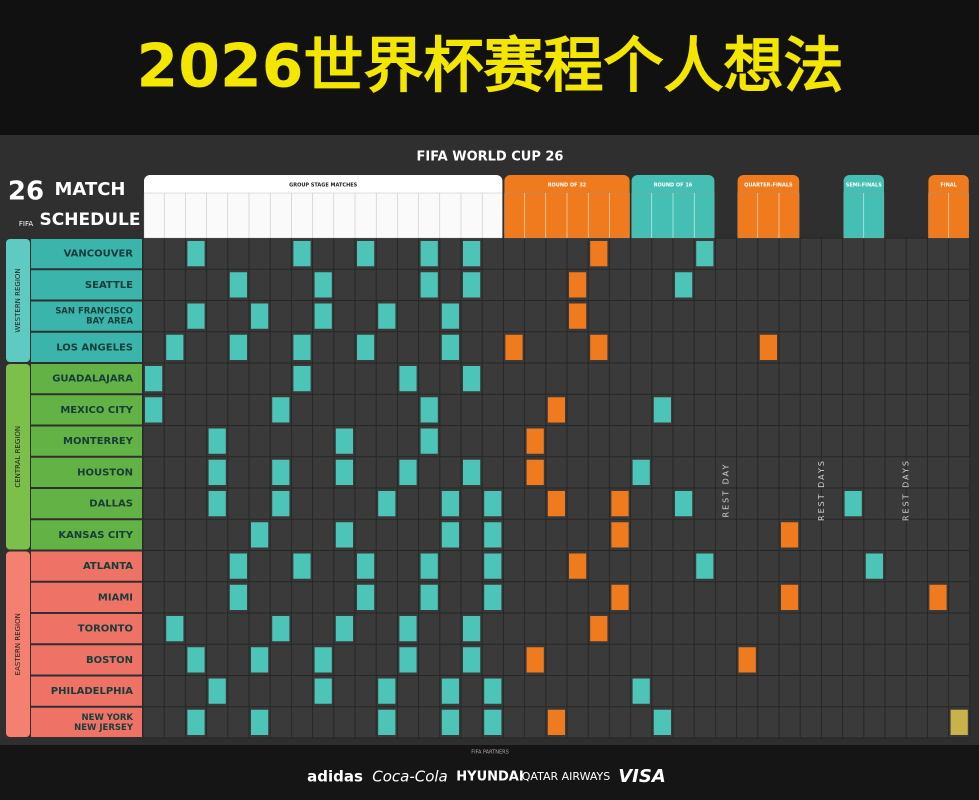 Image resolution: width=979 pixels, height=800 pixels. What do you see at coordinates (108, 718) in the screenshot?
I see `city-name: NEW YORK` at bounding box center [108, 718].